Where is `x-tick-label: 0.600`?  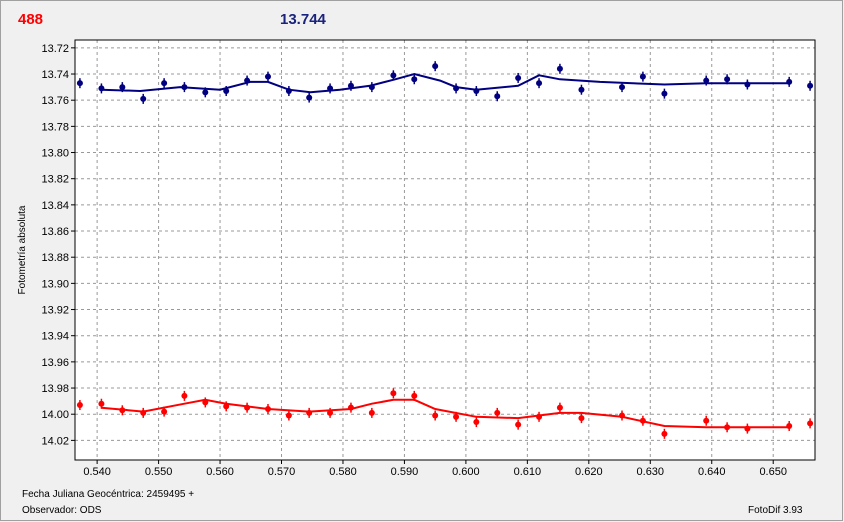 x-tick-label: 0.600 is located at coordinates (466, 472).